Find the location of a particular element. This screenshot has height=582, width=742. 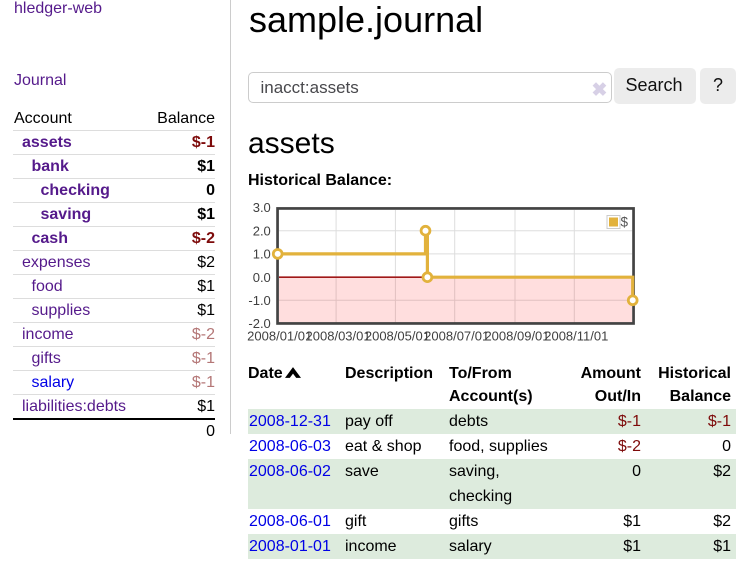

svg-text: 2008/01/01 is located at coordinates (279, 336).